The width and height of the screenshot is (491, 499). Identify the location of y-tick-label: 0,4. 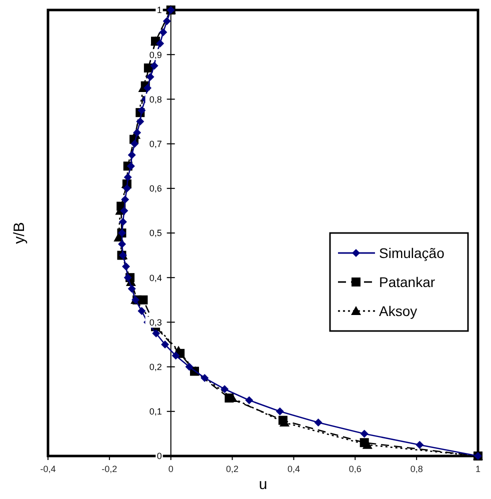
(155, 277).